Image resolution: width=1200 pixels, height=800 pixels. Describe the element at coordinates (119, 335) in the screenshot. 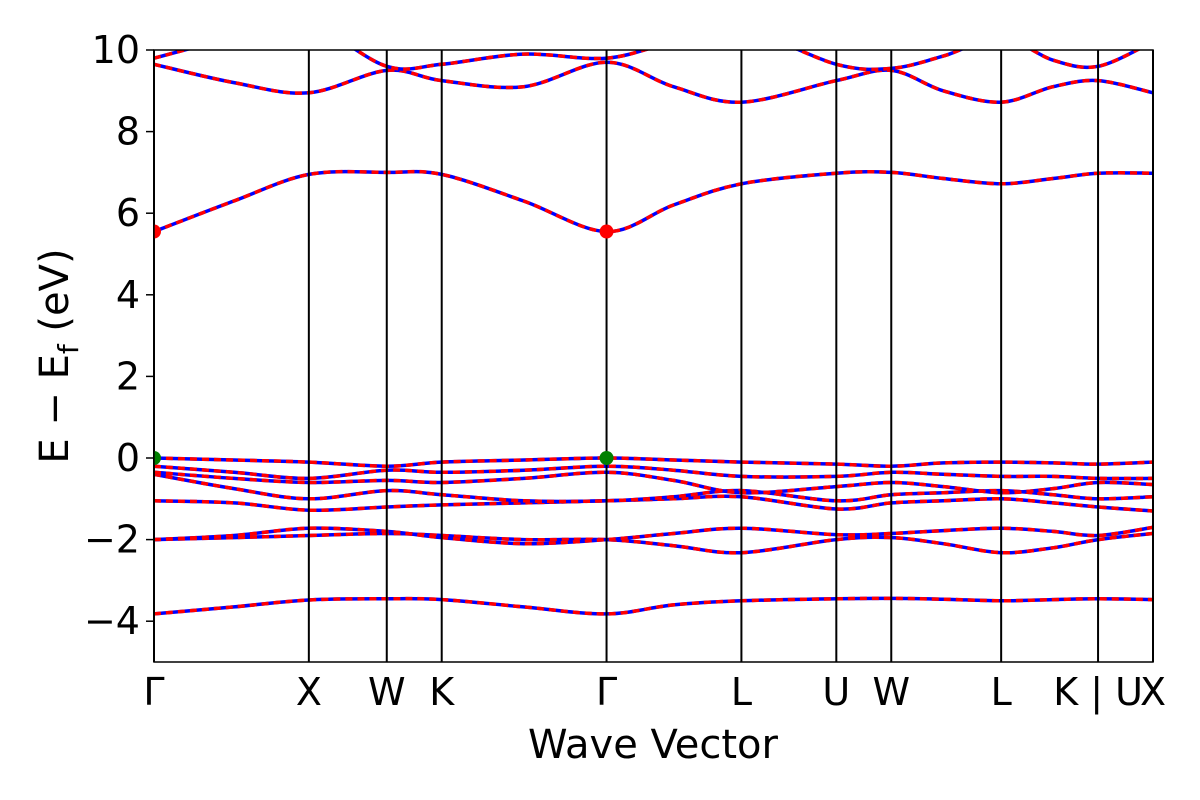

I see `y-axis-ticks: −4 −2 0 2 4 6 8 10` at that location.